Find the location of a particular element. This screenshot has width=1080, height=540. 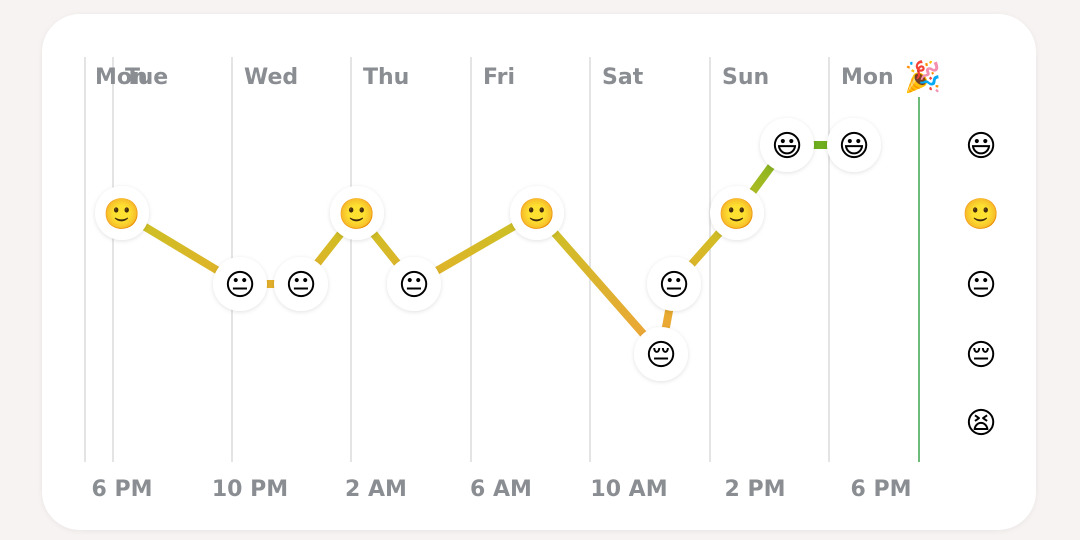

day-label-thu: Thu is located at coordinates (386, 77).